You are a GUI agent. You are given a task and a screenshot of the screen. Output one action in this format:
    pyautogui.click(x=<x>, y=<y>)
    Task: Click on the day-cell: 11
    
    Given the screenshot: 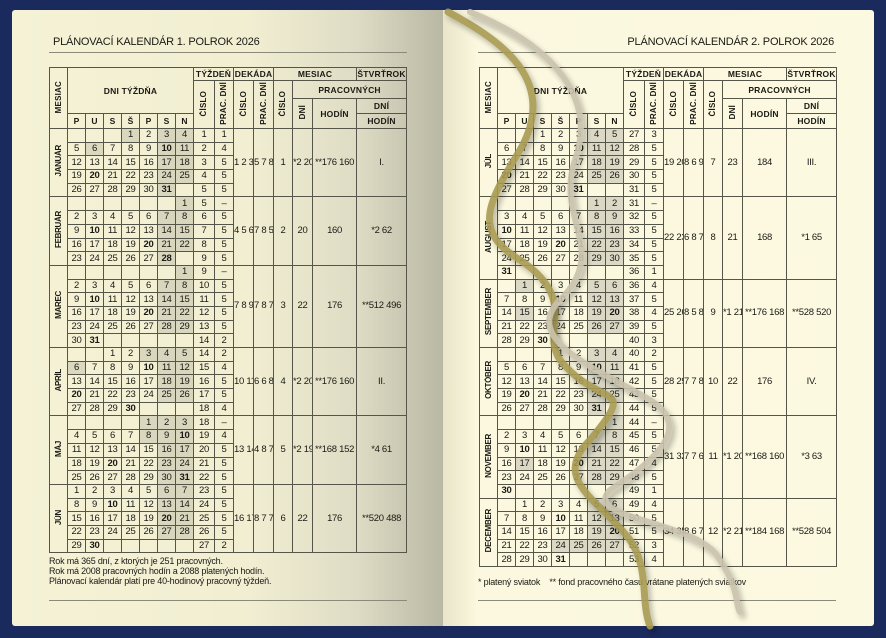 What is the action you would take?
    pyautogui.click(x=130, y=505)
    